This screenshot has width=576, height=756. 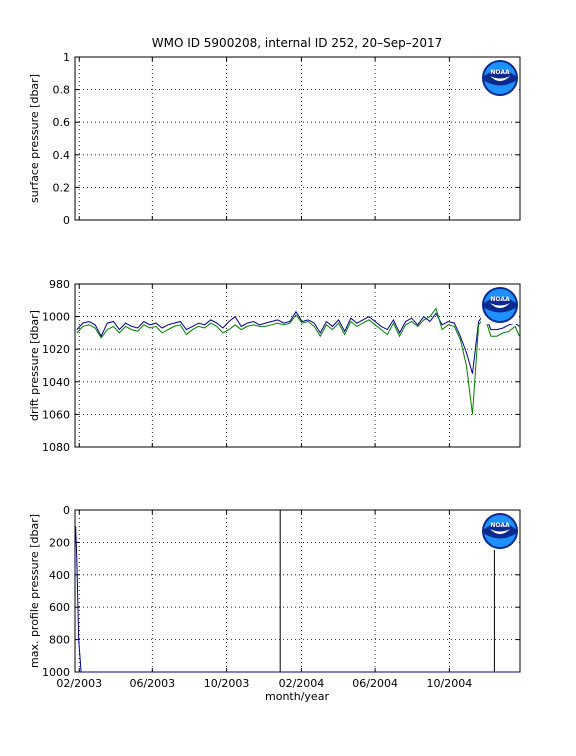 I want to click on y-tick-label: 800, so click(x=59, y=640).